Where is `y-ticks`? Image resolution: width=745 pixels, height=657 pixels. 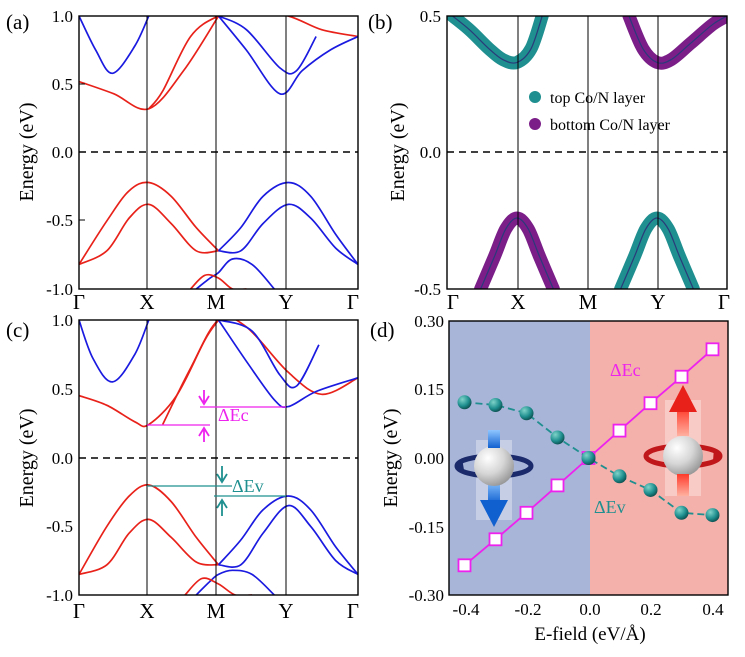
y-ticks is located at coordinates (82, 152).